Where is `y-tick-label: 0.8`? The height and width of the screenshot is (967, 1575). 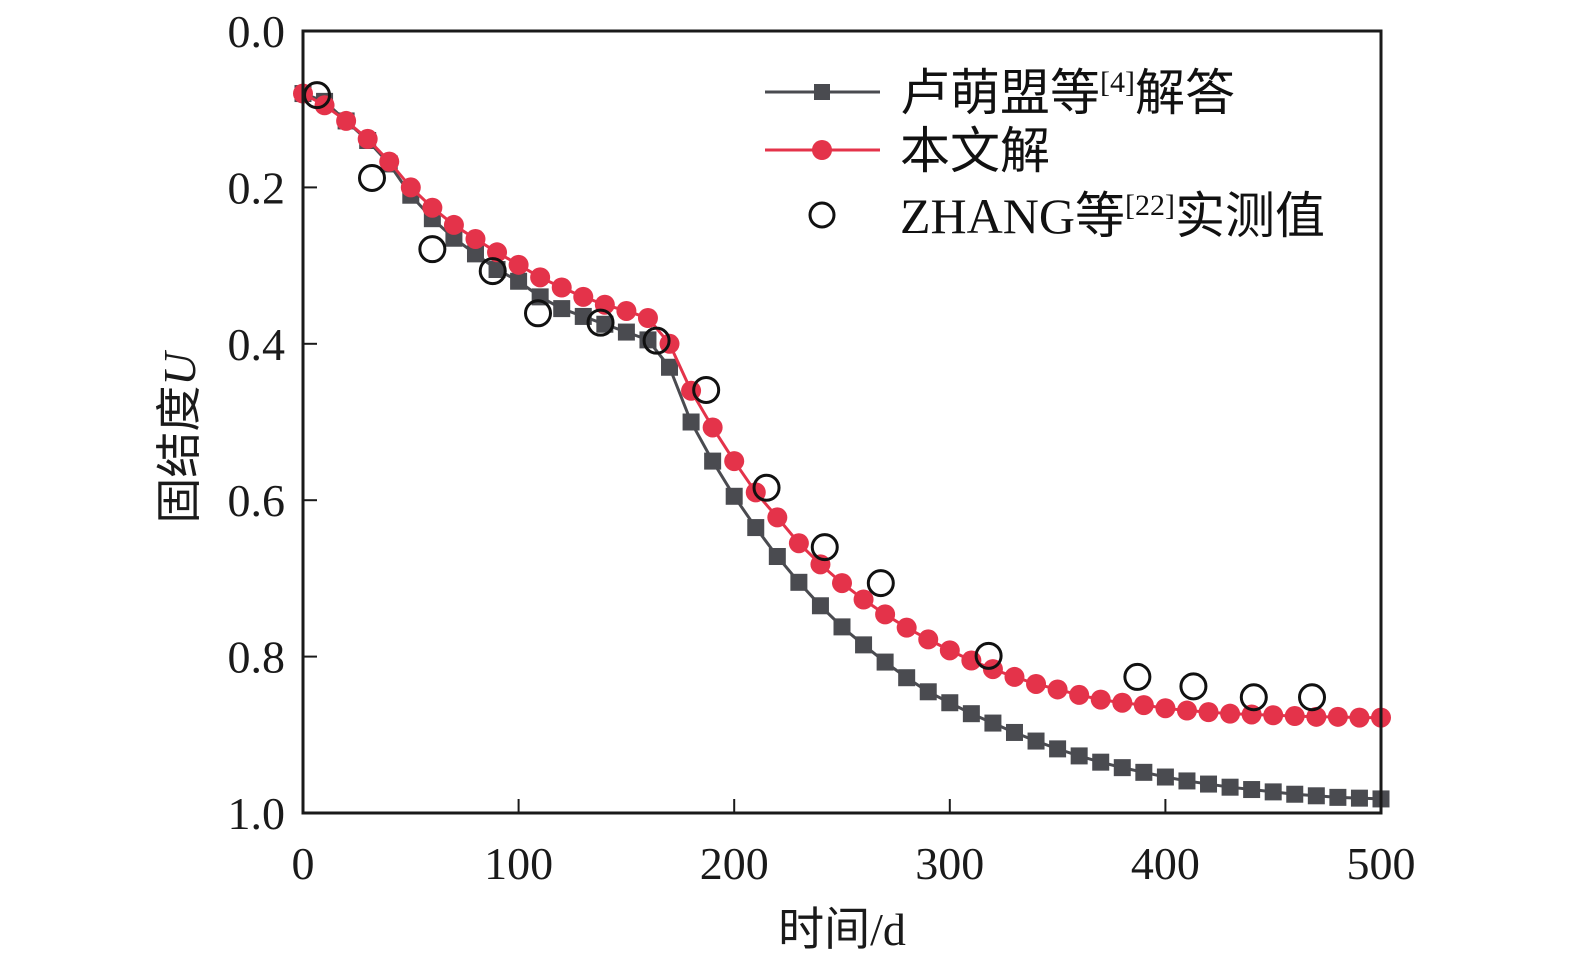 y-tick-label: 0.8 is located at coordinates (257, 657).